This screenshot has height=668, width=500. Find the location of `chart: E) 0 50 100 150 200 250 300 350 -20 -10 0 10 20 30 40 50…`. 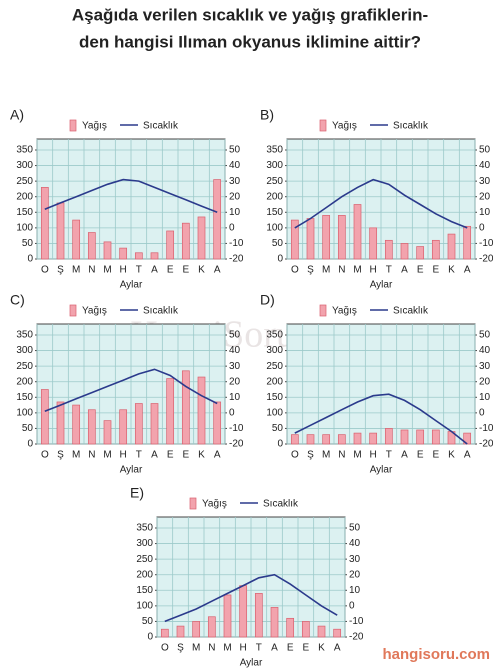

chart: E) 0 50 100 150 200 250 300 350 -20 -10 0 10 20 30 40 50… is located at coordinates (247, 576).